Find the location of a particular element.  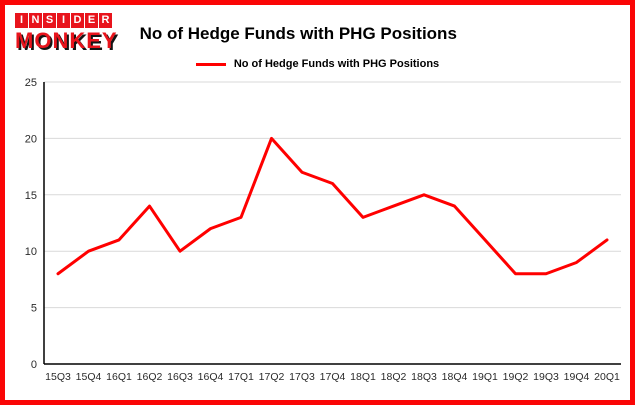

x-tick-label: 19Q2 is located at coordinates (516, 377).